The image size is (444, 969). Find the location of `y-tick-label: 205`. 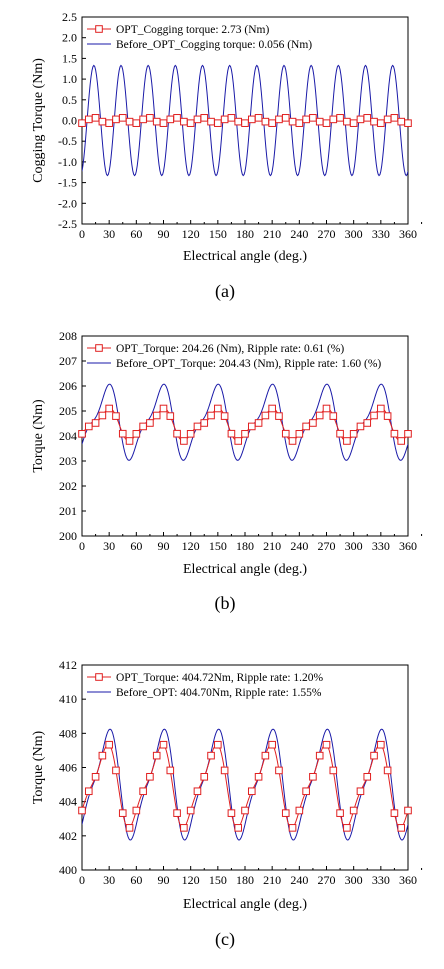

y-tick-label: 205 is located at coordinates (68, 411).